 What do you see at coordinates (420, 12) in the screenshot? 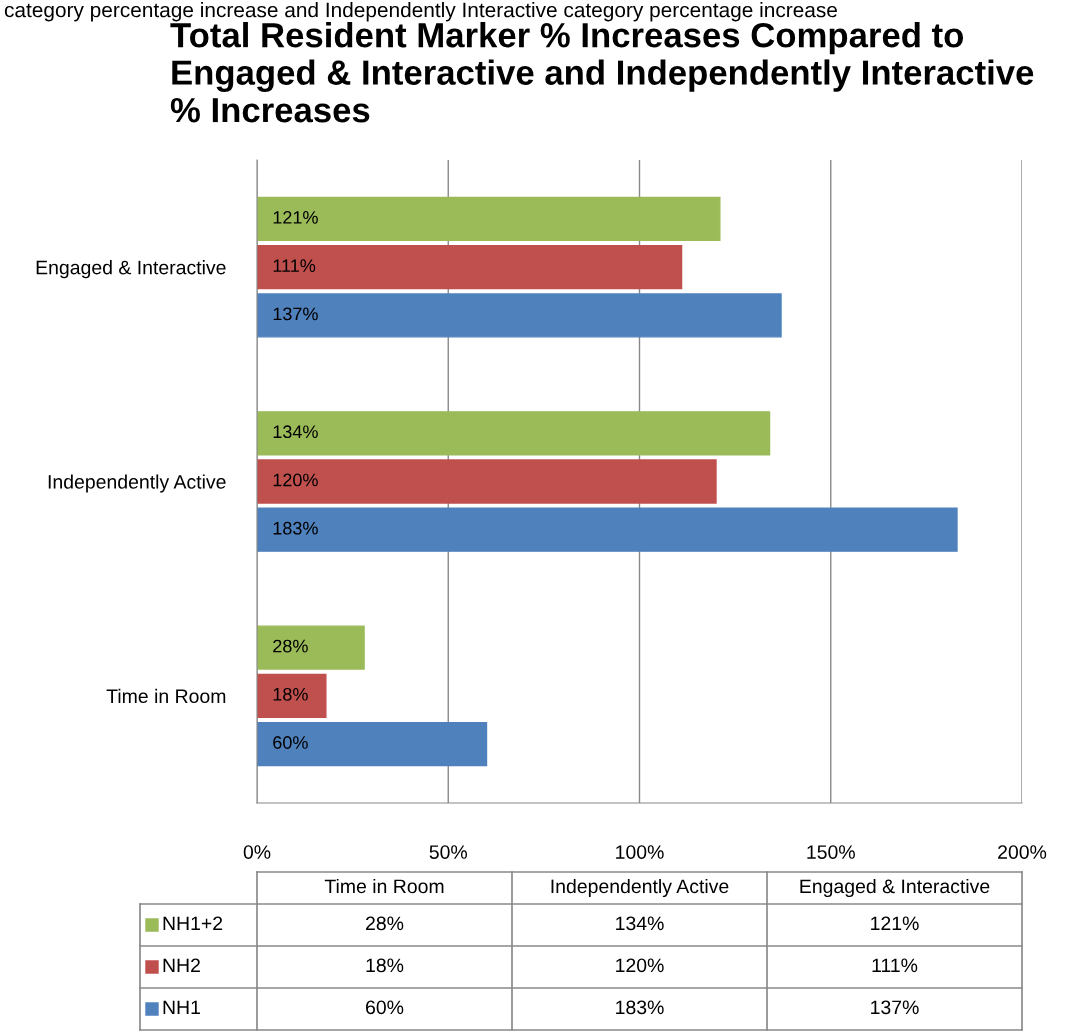
I see `text: category percentage increase and Independently Interactive category percentage increase` at bounding box center [420, 12].